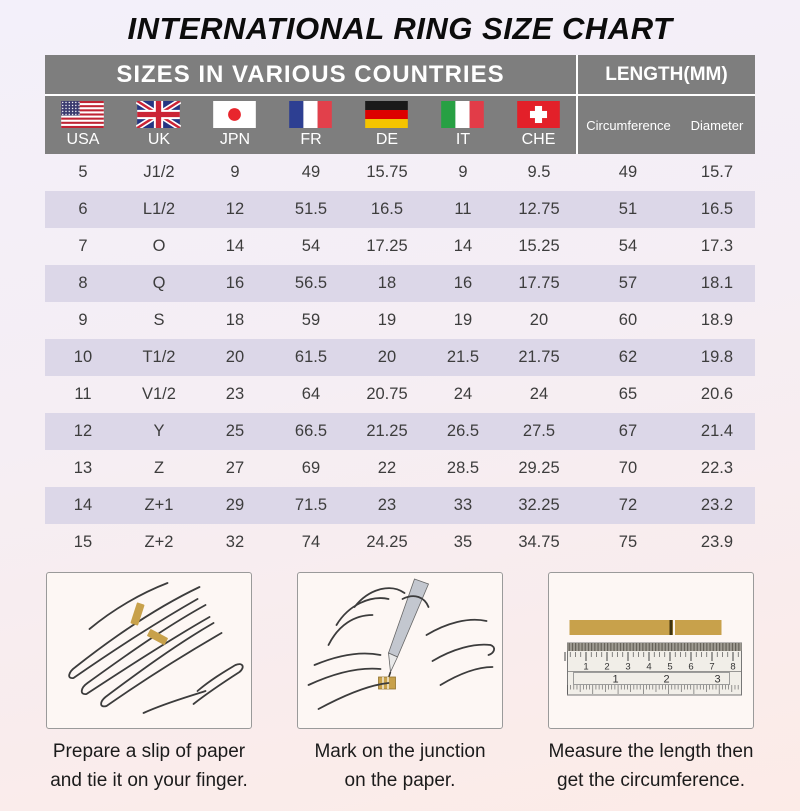  I want to click on step-2-caption: Mark on the junction on the paper., so click(400, 766).